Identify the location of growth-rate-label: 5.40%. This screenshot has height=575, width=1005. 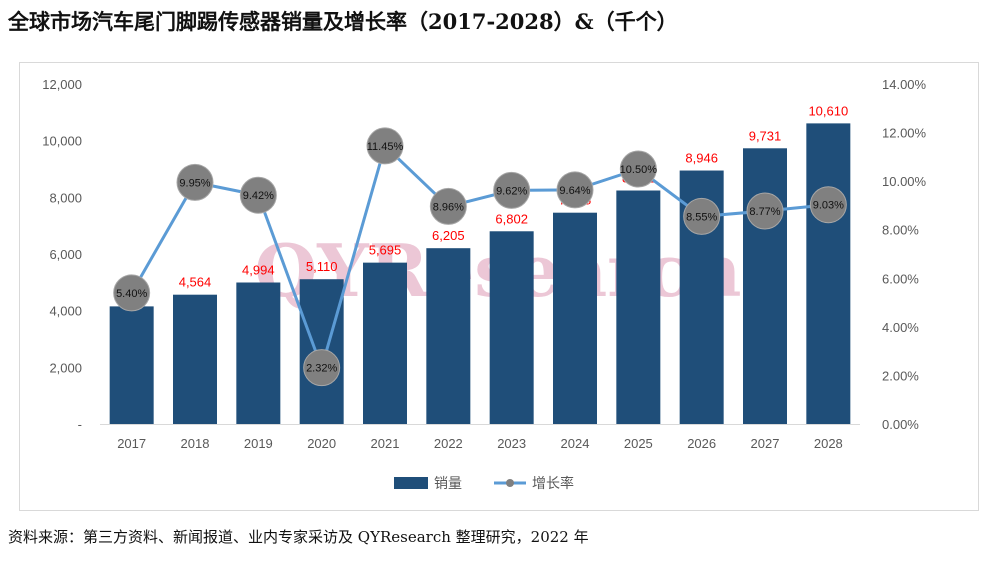
(131, 294).